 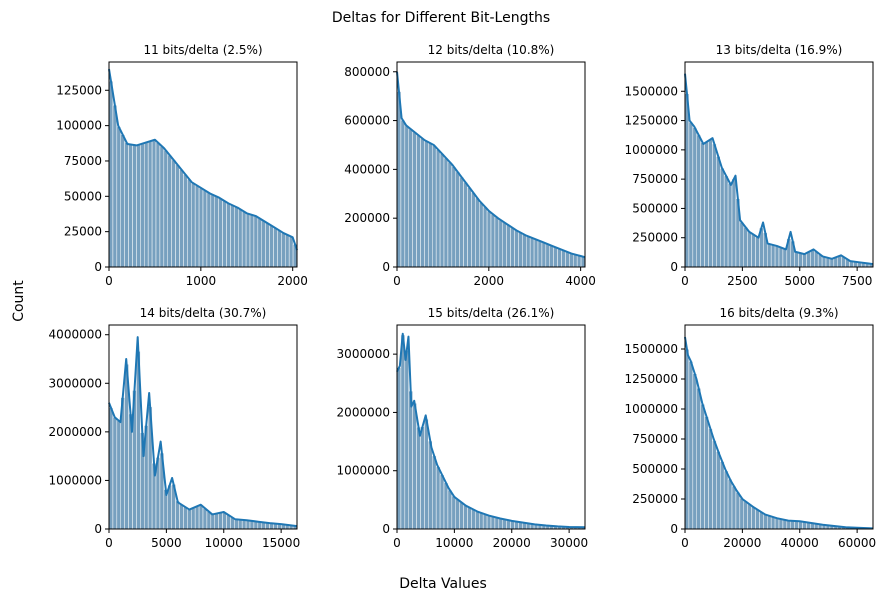 I want to click on x-tick-label: 7500, so click(x=857, y=281).